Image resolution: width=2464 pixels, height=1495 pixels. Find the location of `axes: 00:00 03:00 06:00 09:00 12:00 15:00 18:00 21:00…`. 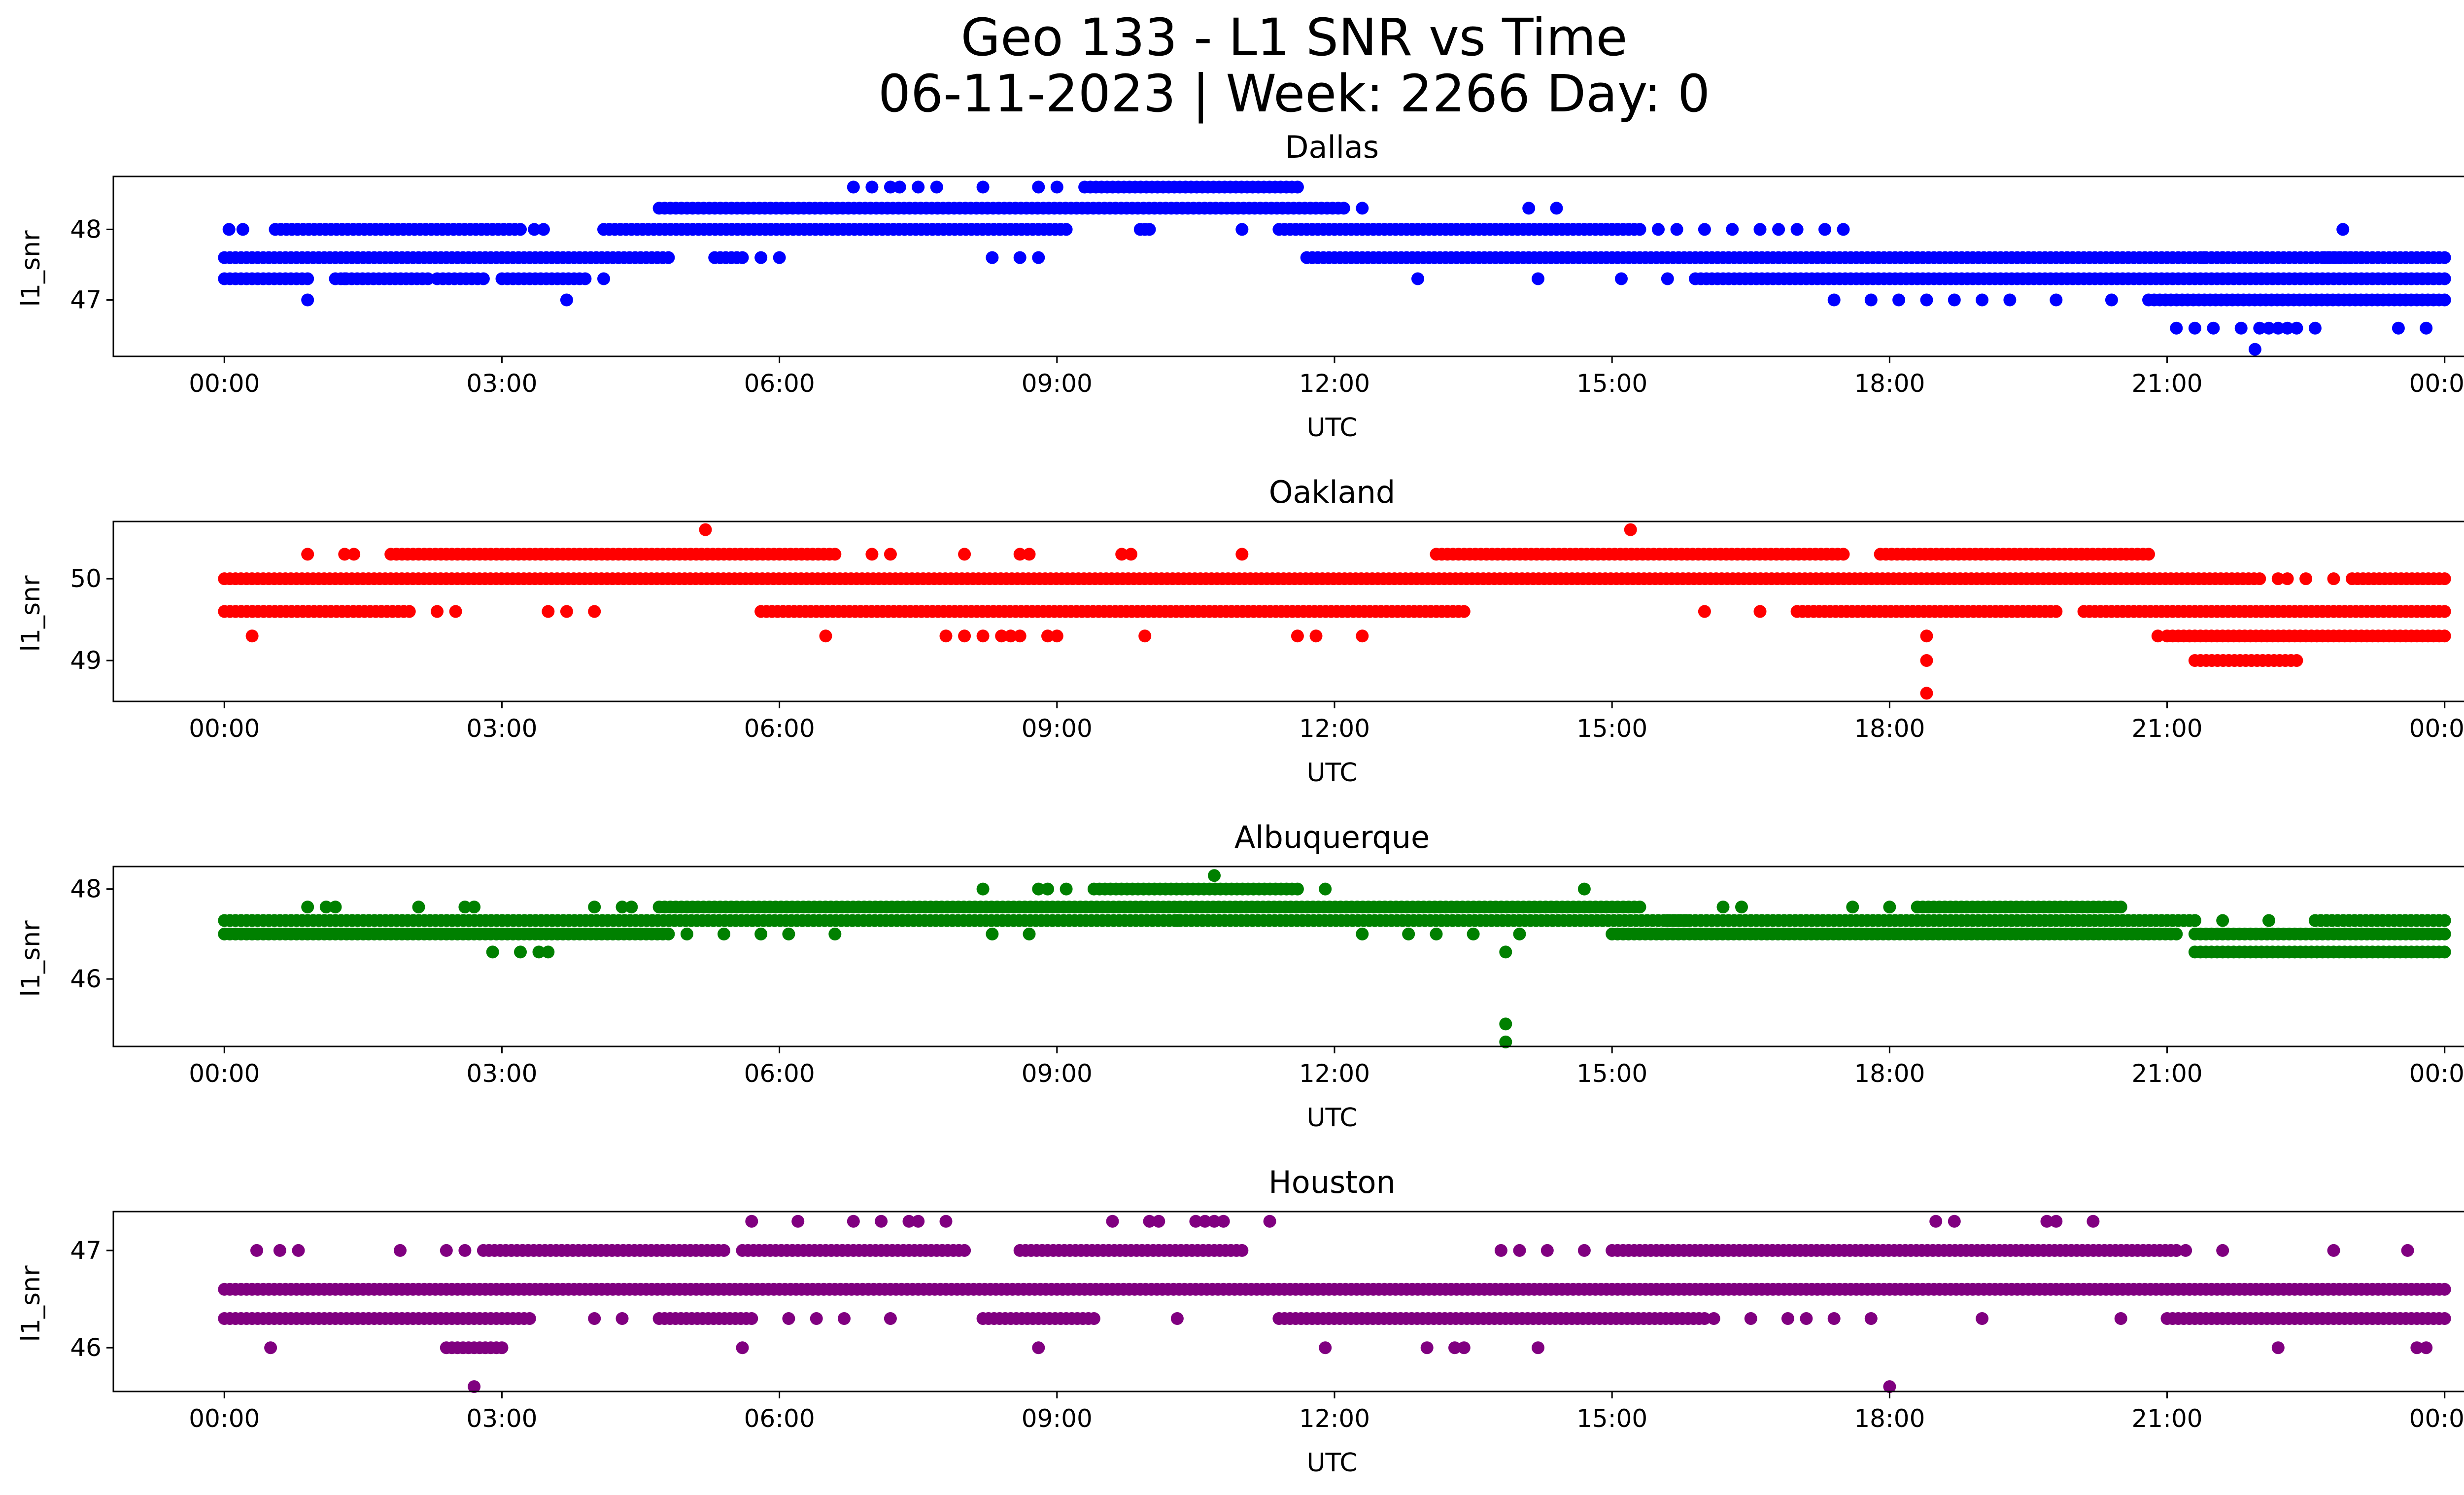

axes: 00:00 03:00 06:00 09:00 12:00 15:00 18:00 21:00… is located at coordinates (1267, 632).